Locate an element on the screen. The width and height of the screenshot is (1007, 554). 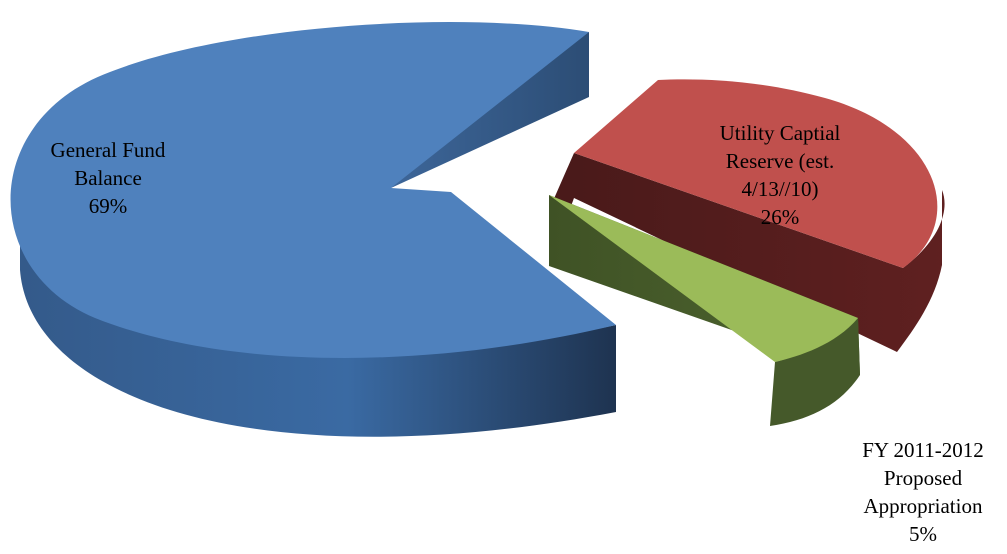
label-utility-reserve-line-2: Reserve (est. is located at coordinates (780, 161).